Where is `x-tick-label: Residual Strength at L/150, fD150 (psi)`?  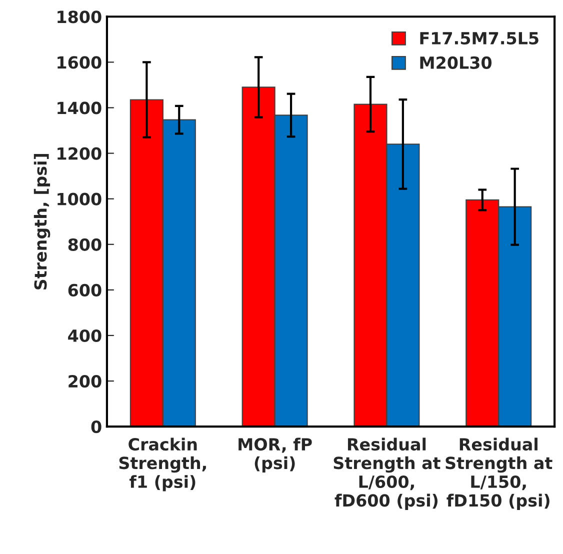 x-tick-label: Residual Strength at L/150, fD150 (psi) is located at coordinates (499, 474).